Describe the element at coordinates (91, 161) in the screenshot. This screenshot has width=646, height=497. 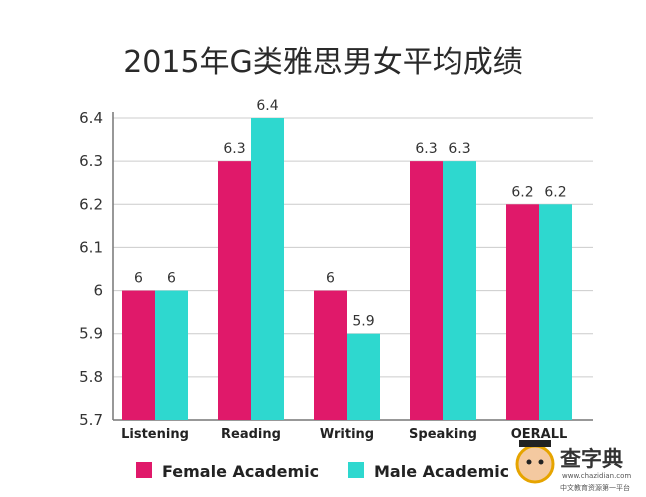
I see `y-tick-label: 6.3` at that location.